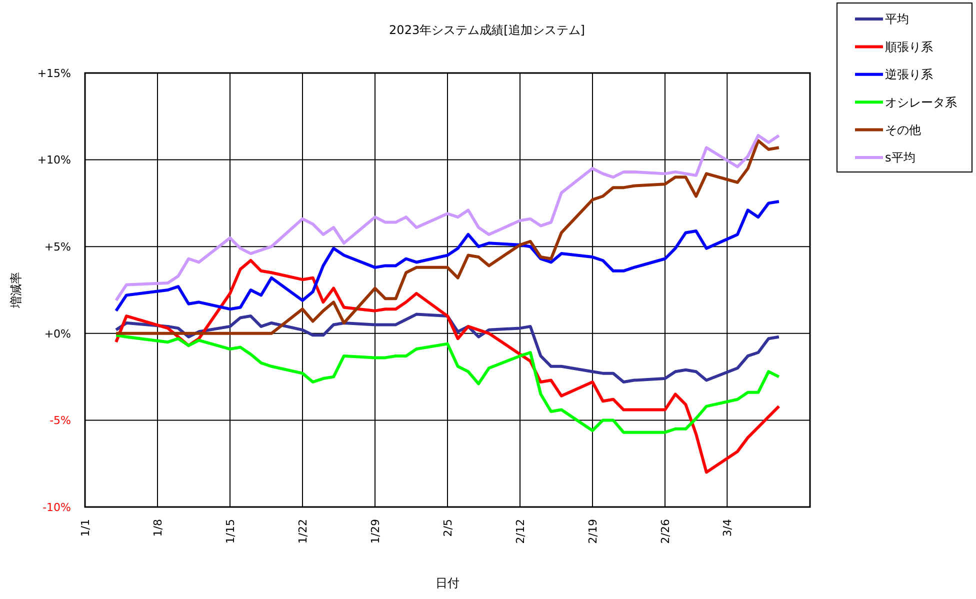  I want to click on legend-label: 順張り系, so click(909, 47).